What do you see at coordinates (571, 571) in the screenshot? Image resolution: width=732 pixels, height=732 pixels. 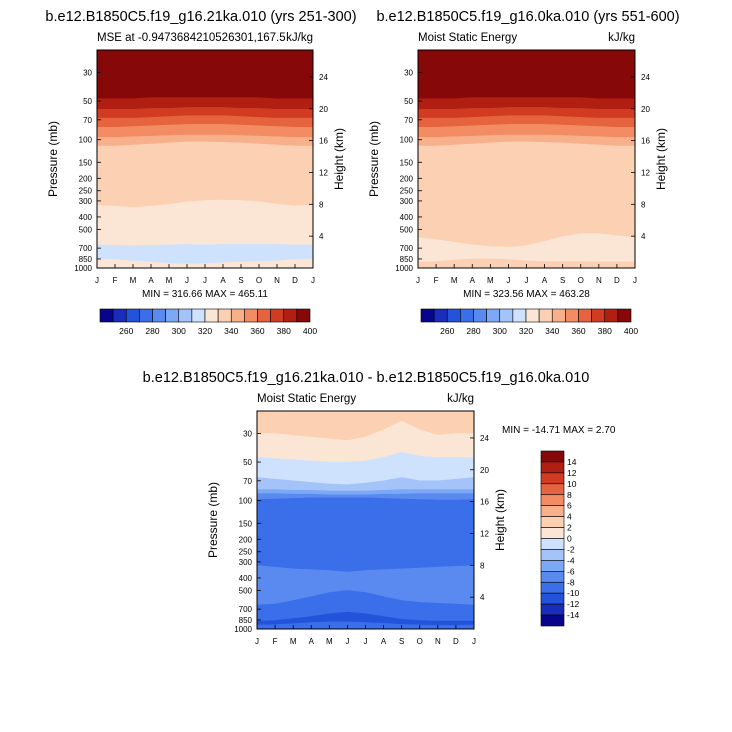 I see `colorbar-label: -6` at bounding box center [571, 571].